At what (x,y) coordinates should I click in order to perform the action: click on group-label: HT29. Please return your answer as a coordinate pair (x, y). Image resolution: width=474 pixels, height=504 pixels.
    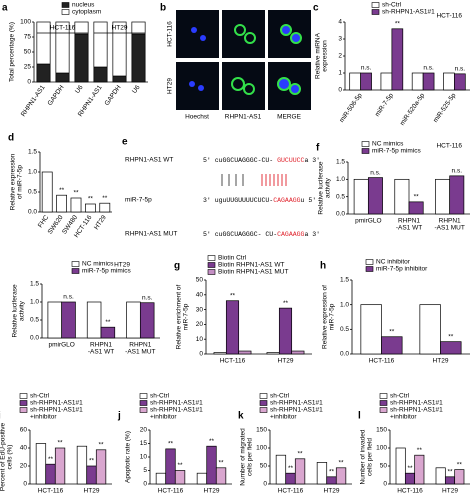
    Looking at the image, I should click on (120, 28).